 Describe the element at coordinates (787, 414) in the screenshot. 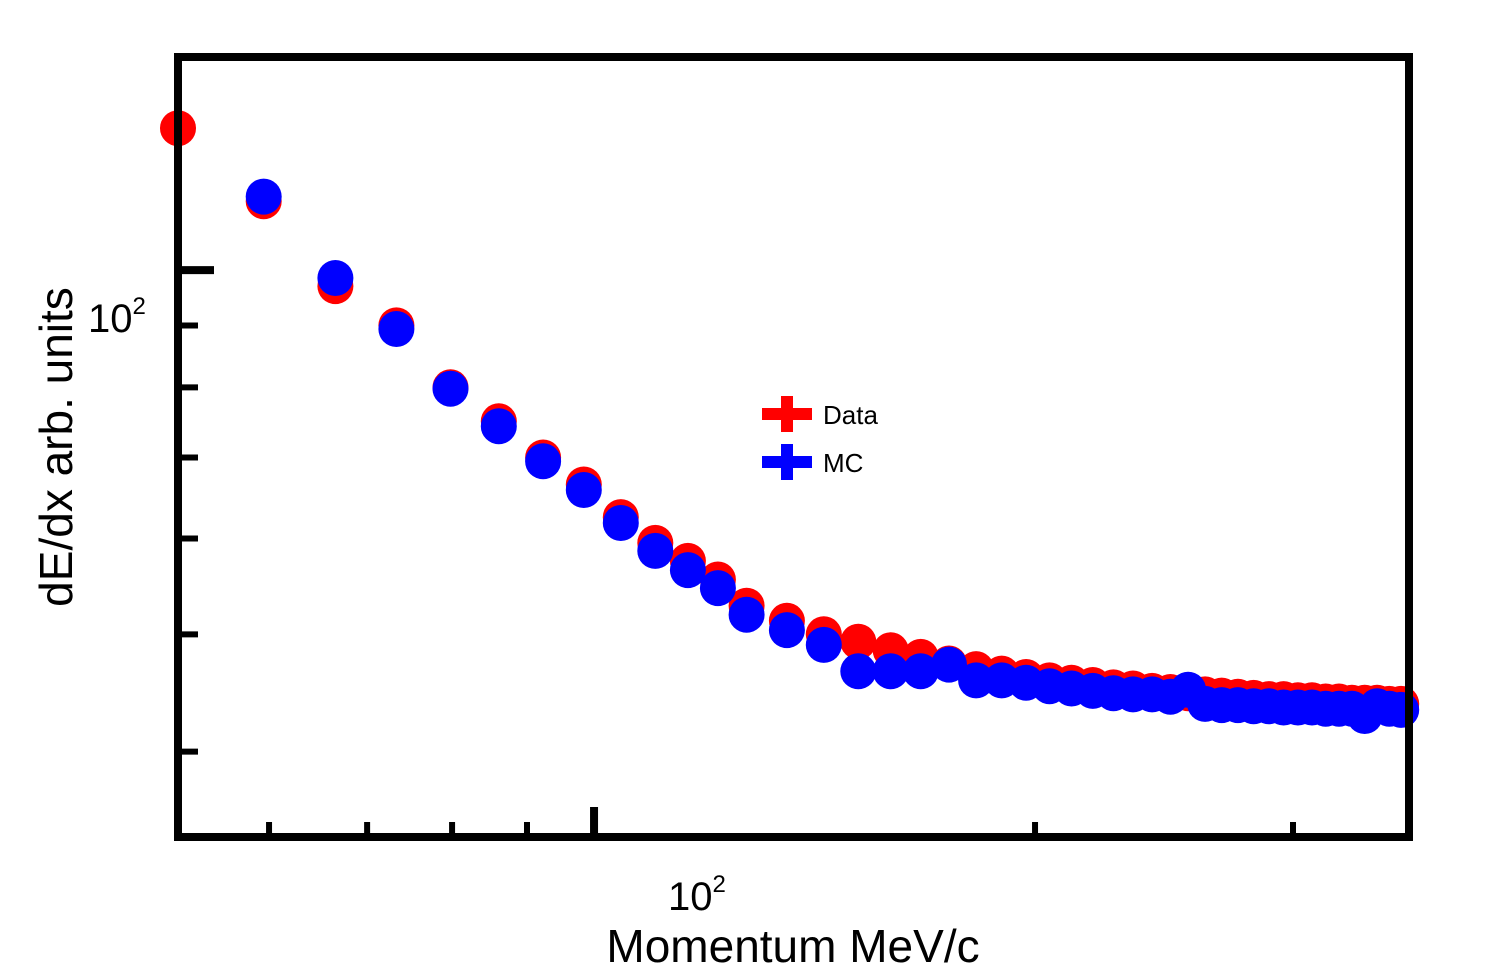

I see `legend-marker-data` at that location.